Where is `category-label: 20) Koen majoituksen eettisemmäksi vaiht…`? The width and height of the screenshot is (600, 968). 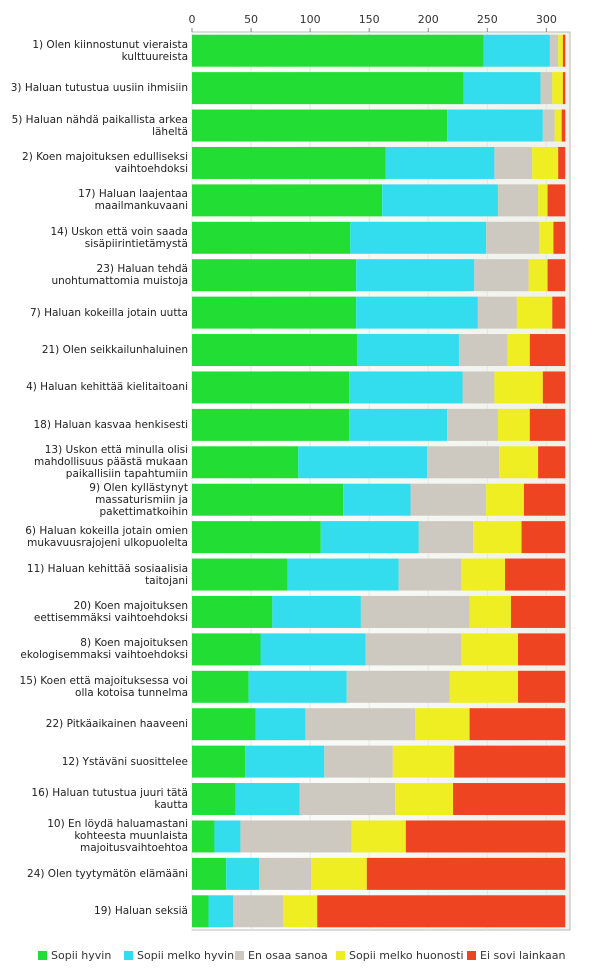 category-label: 20) Koen majoituksen eettisemmäksi vaiht… is located at coordinates (110, 611).